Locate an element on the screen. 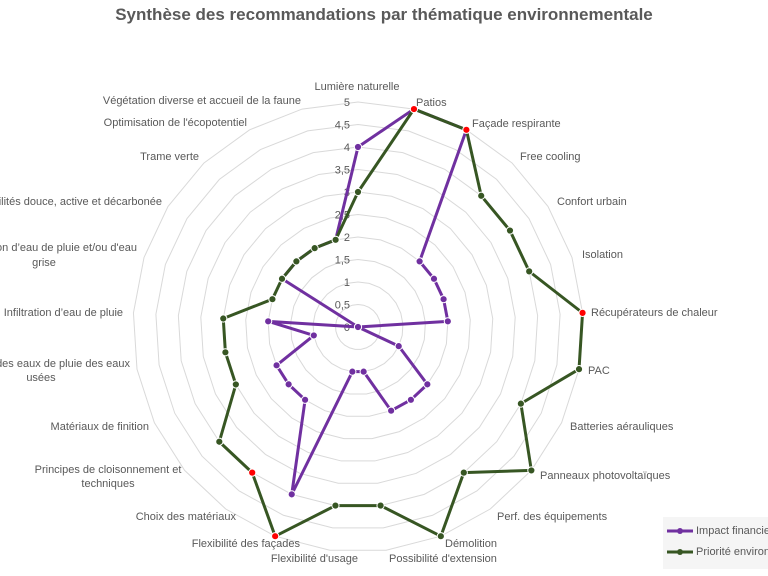 Image resolution: width=768 pixels, height=576 pixels. category-label: Principes de cloisonnement et is located at coordinates (108, 470).